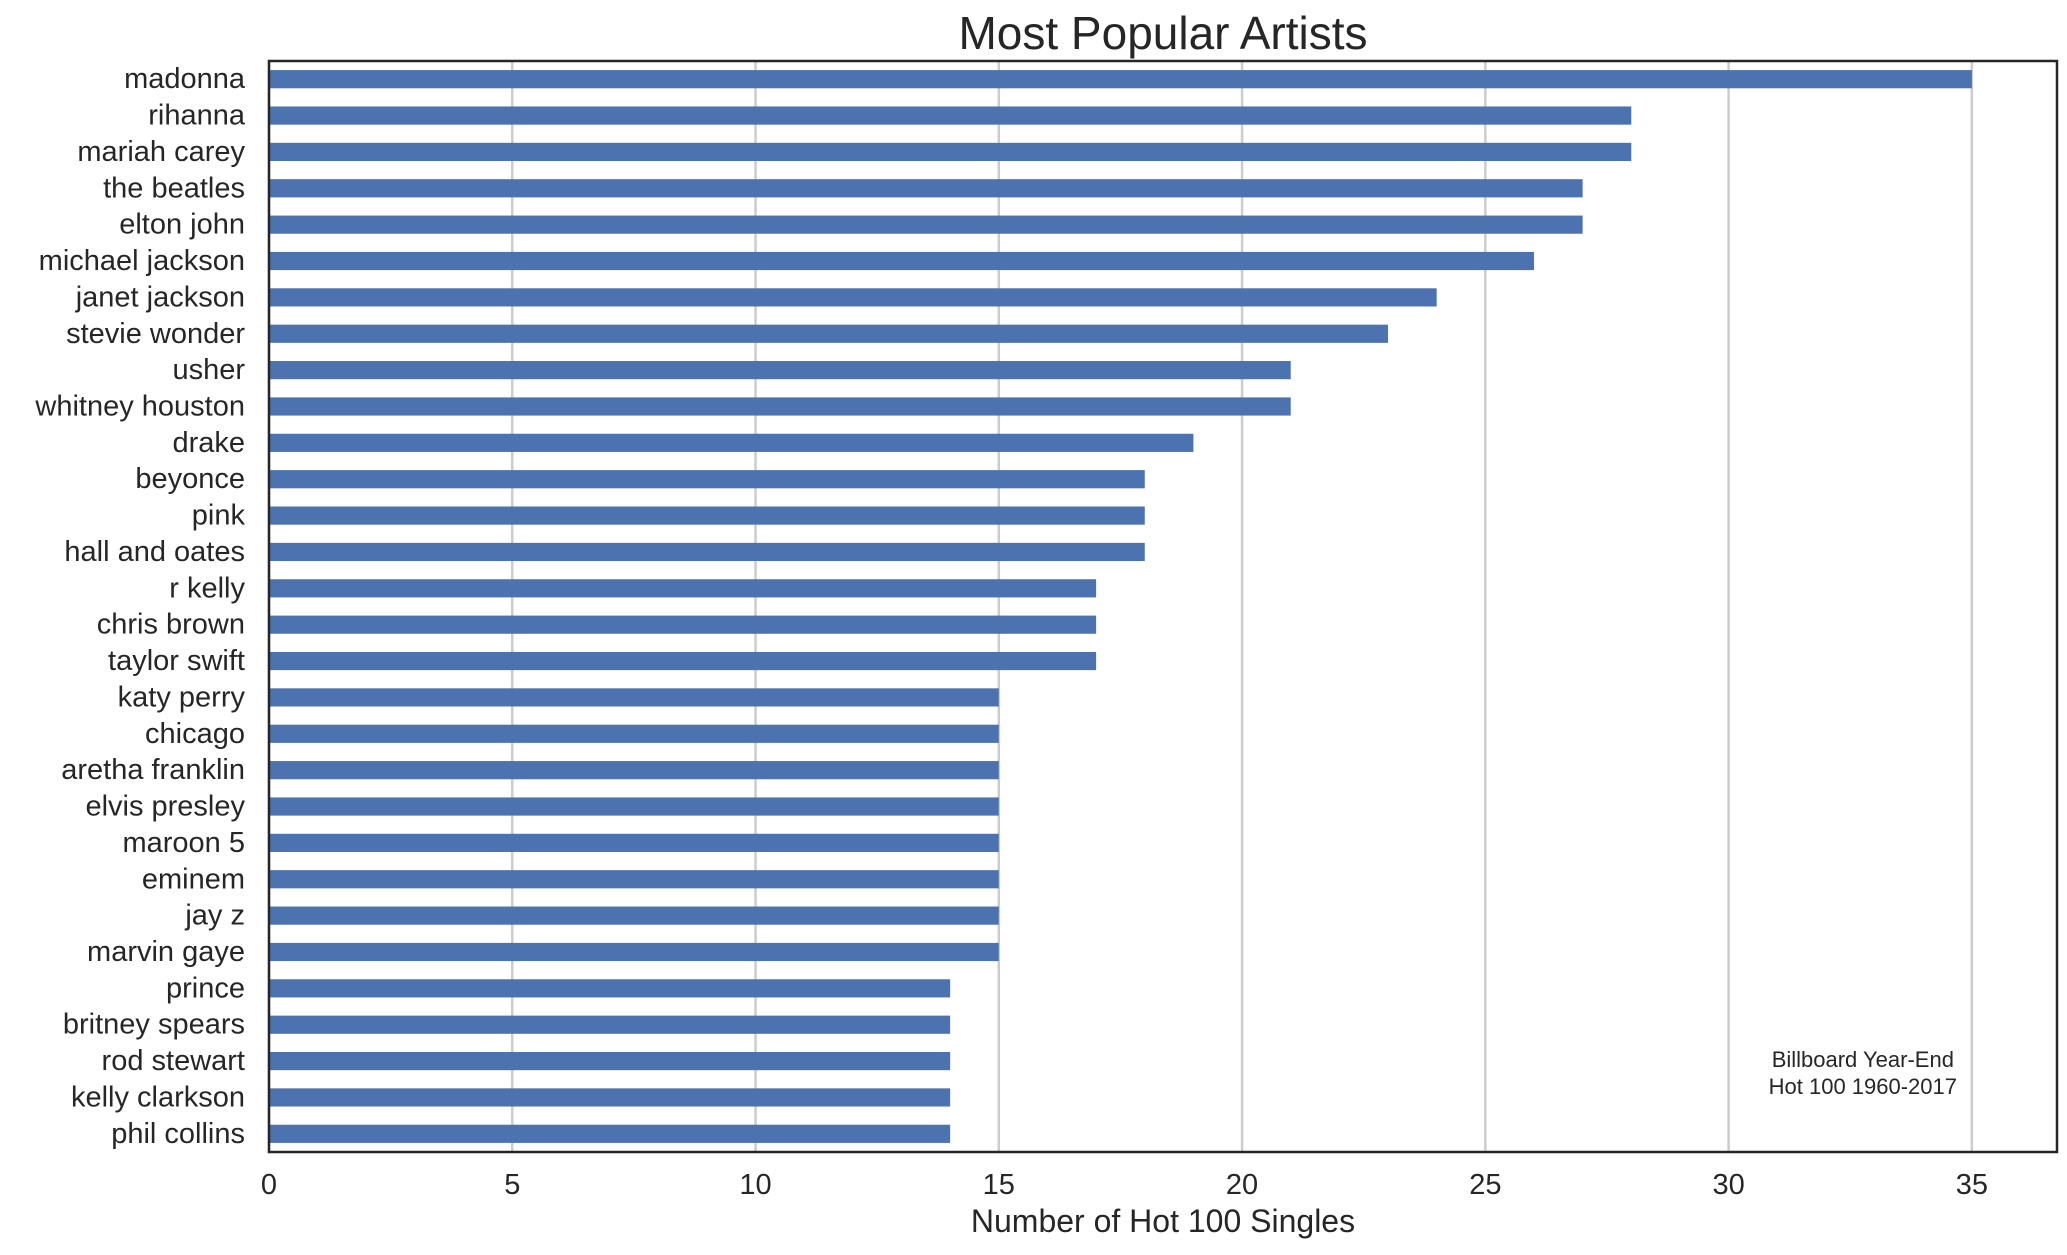  I want to click on x-tick-label: 15, so click(999, 1185).